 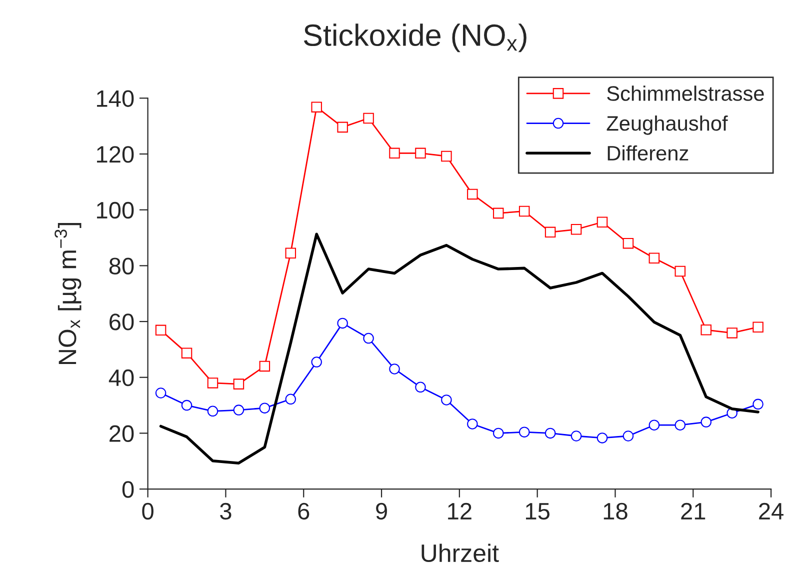 I want to click on legend-label: Schimmelstrasse, so click(x=685, y=93).